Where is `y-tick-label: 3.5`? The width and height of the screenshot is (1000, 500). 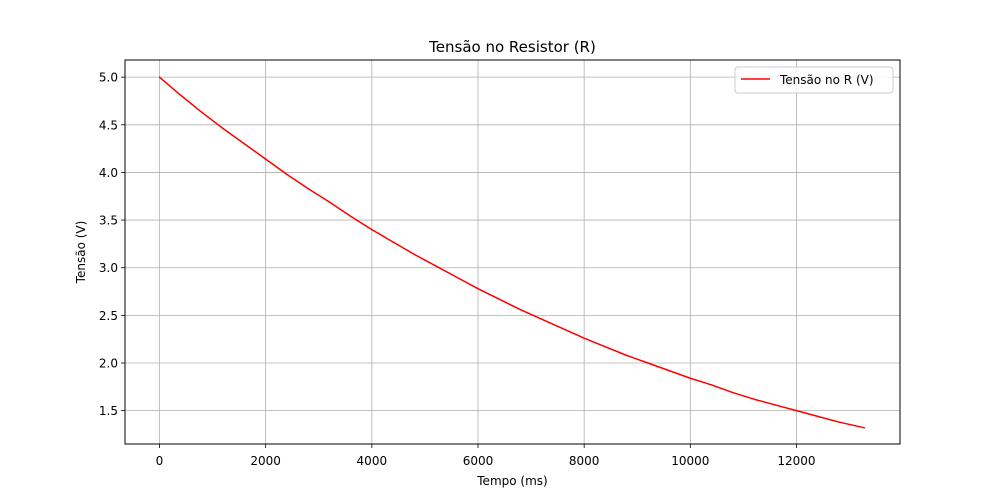 y-tick-label: 3.5 is located at coordinates (108, 221).